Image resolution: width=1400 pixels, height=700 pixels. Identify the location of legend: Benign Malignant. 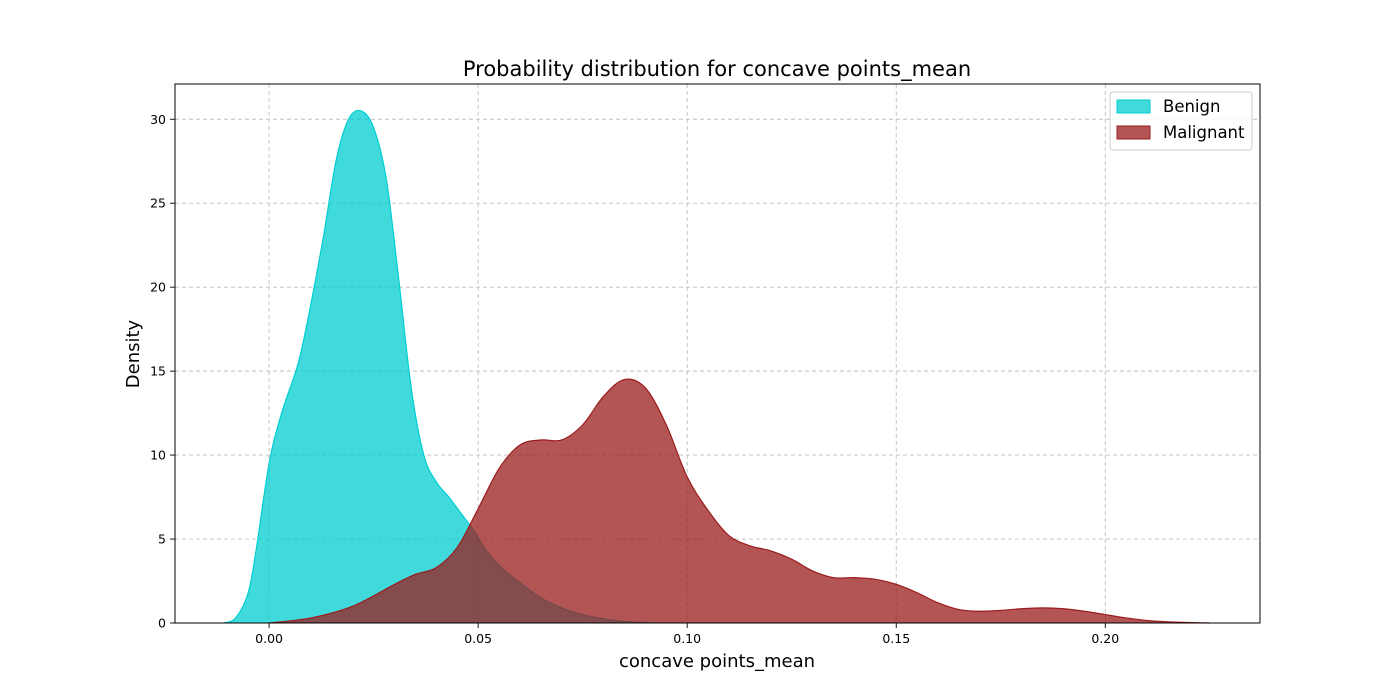
(1181, 121).